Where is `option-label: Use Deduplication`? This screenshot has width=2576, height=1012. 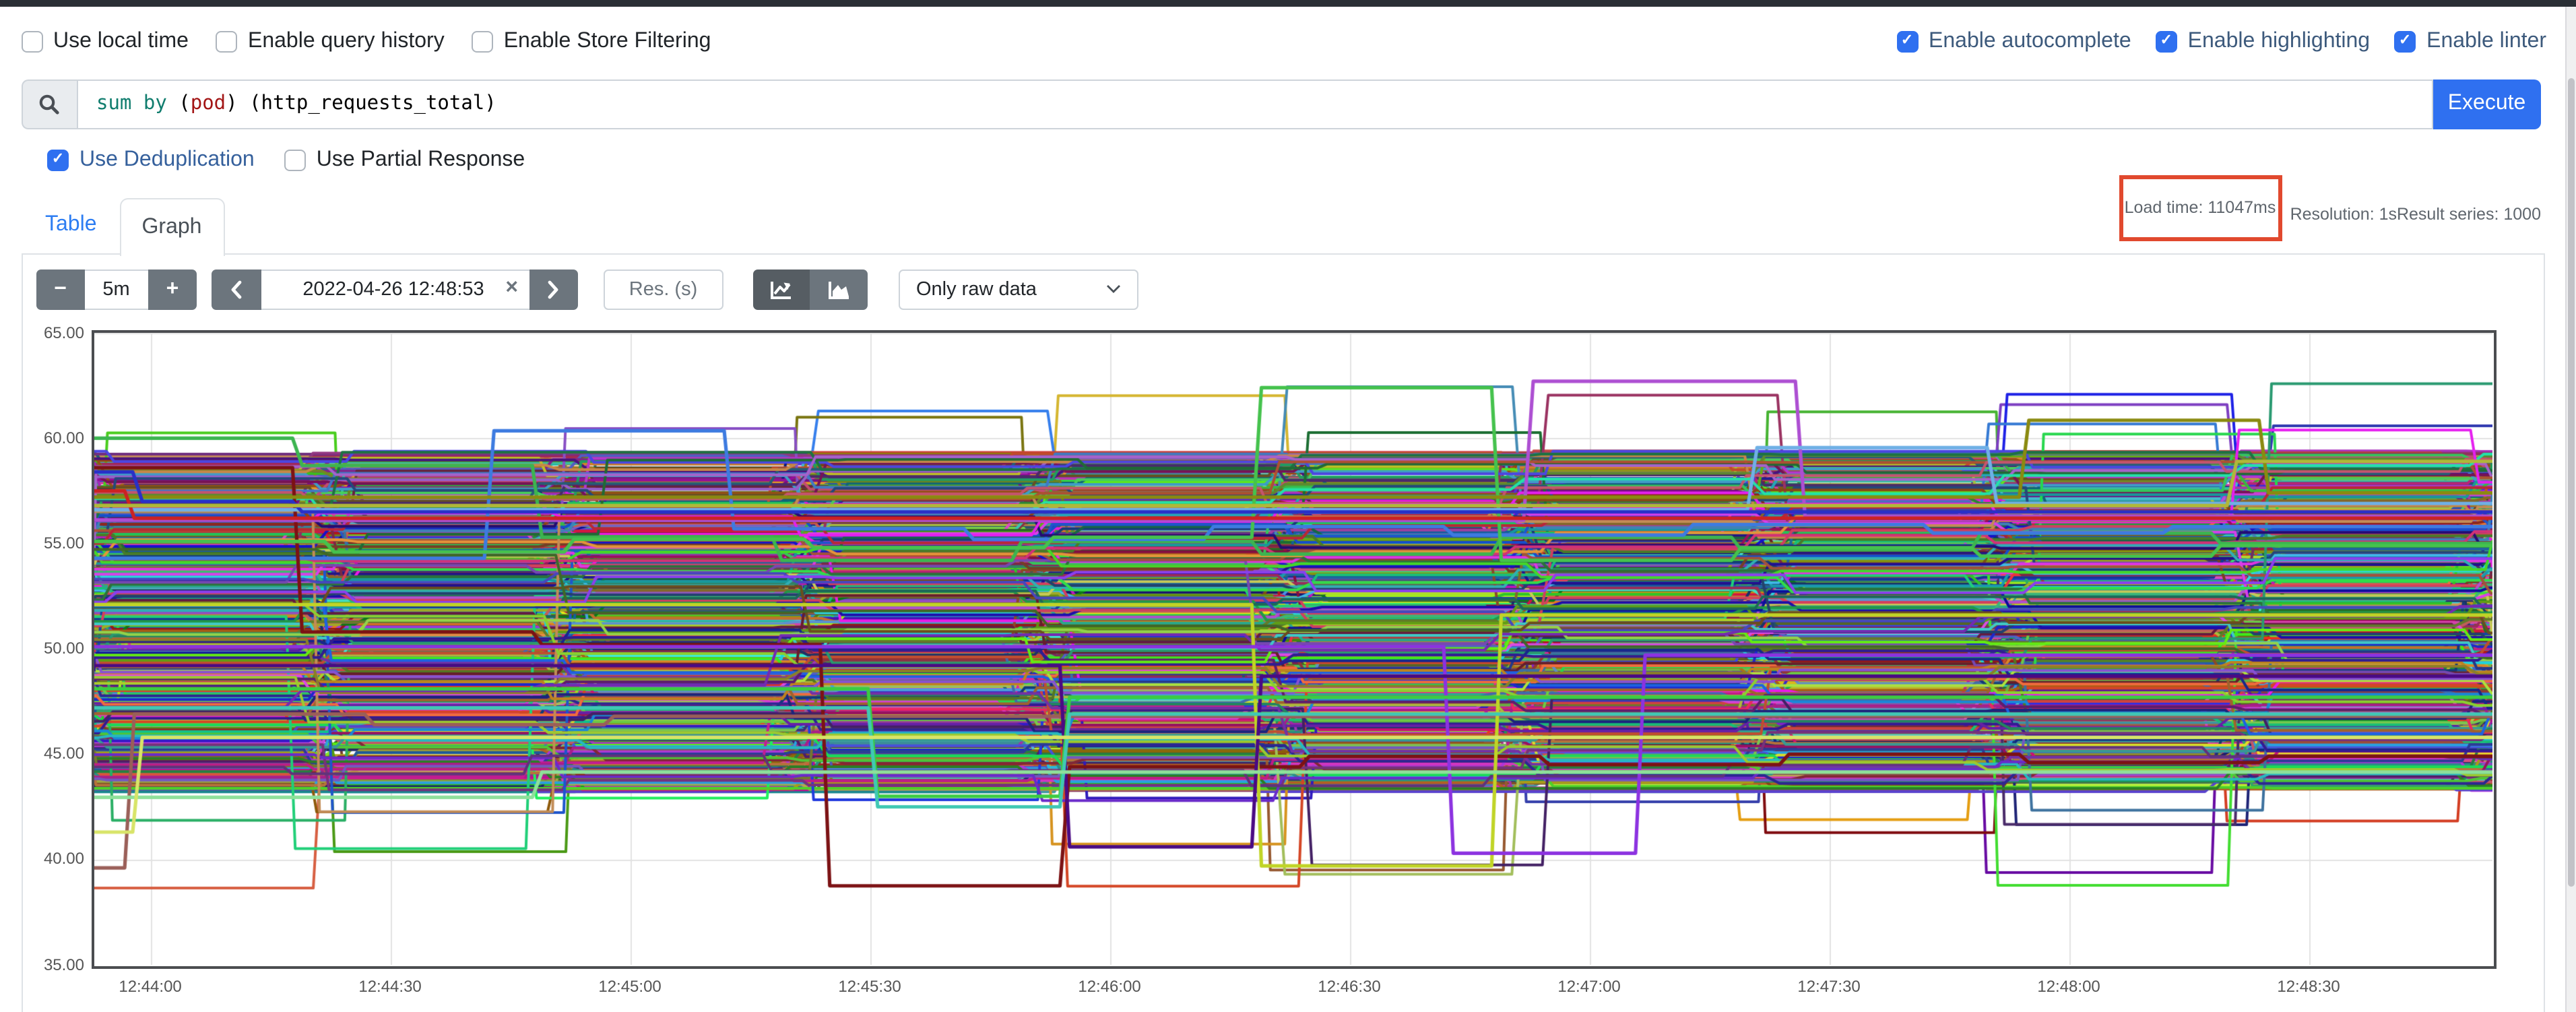
option-label: Use Deduplication is located at coordinates (167, 159).